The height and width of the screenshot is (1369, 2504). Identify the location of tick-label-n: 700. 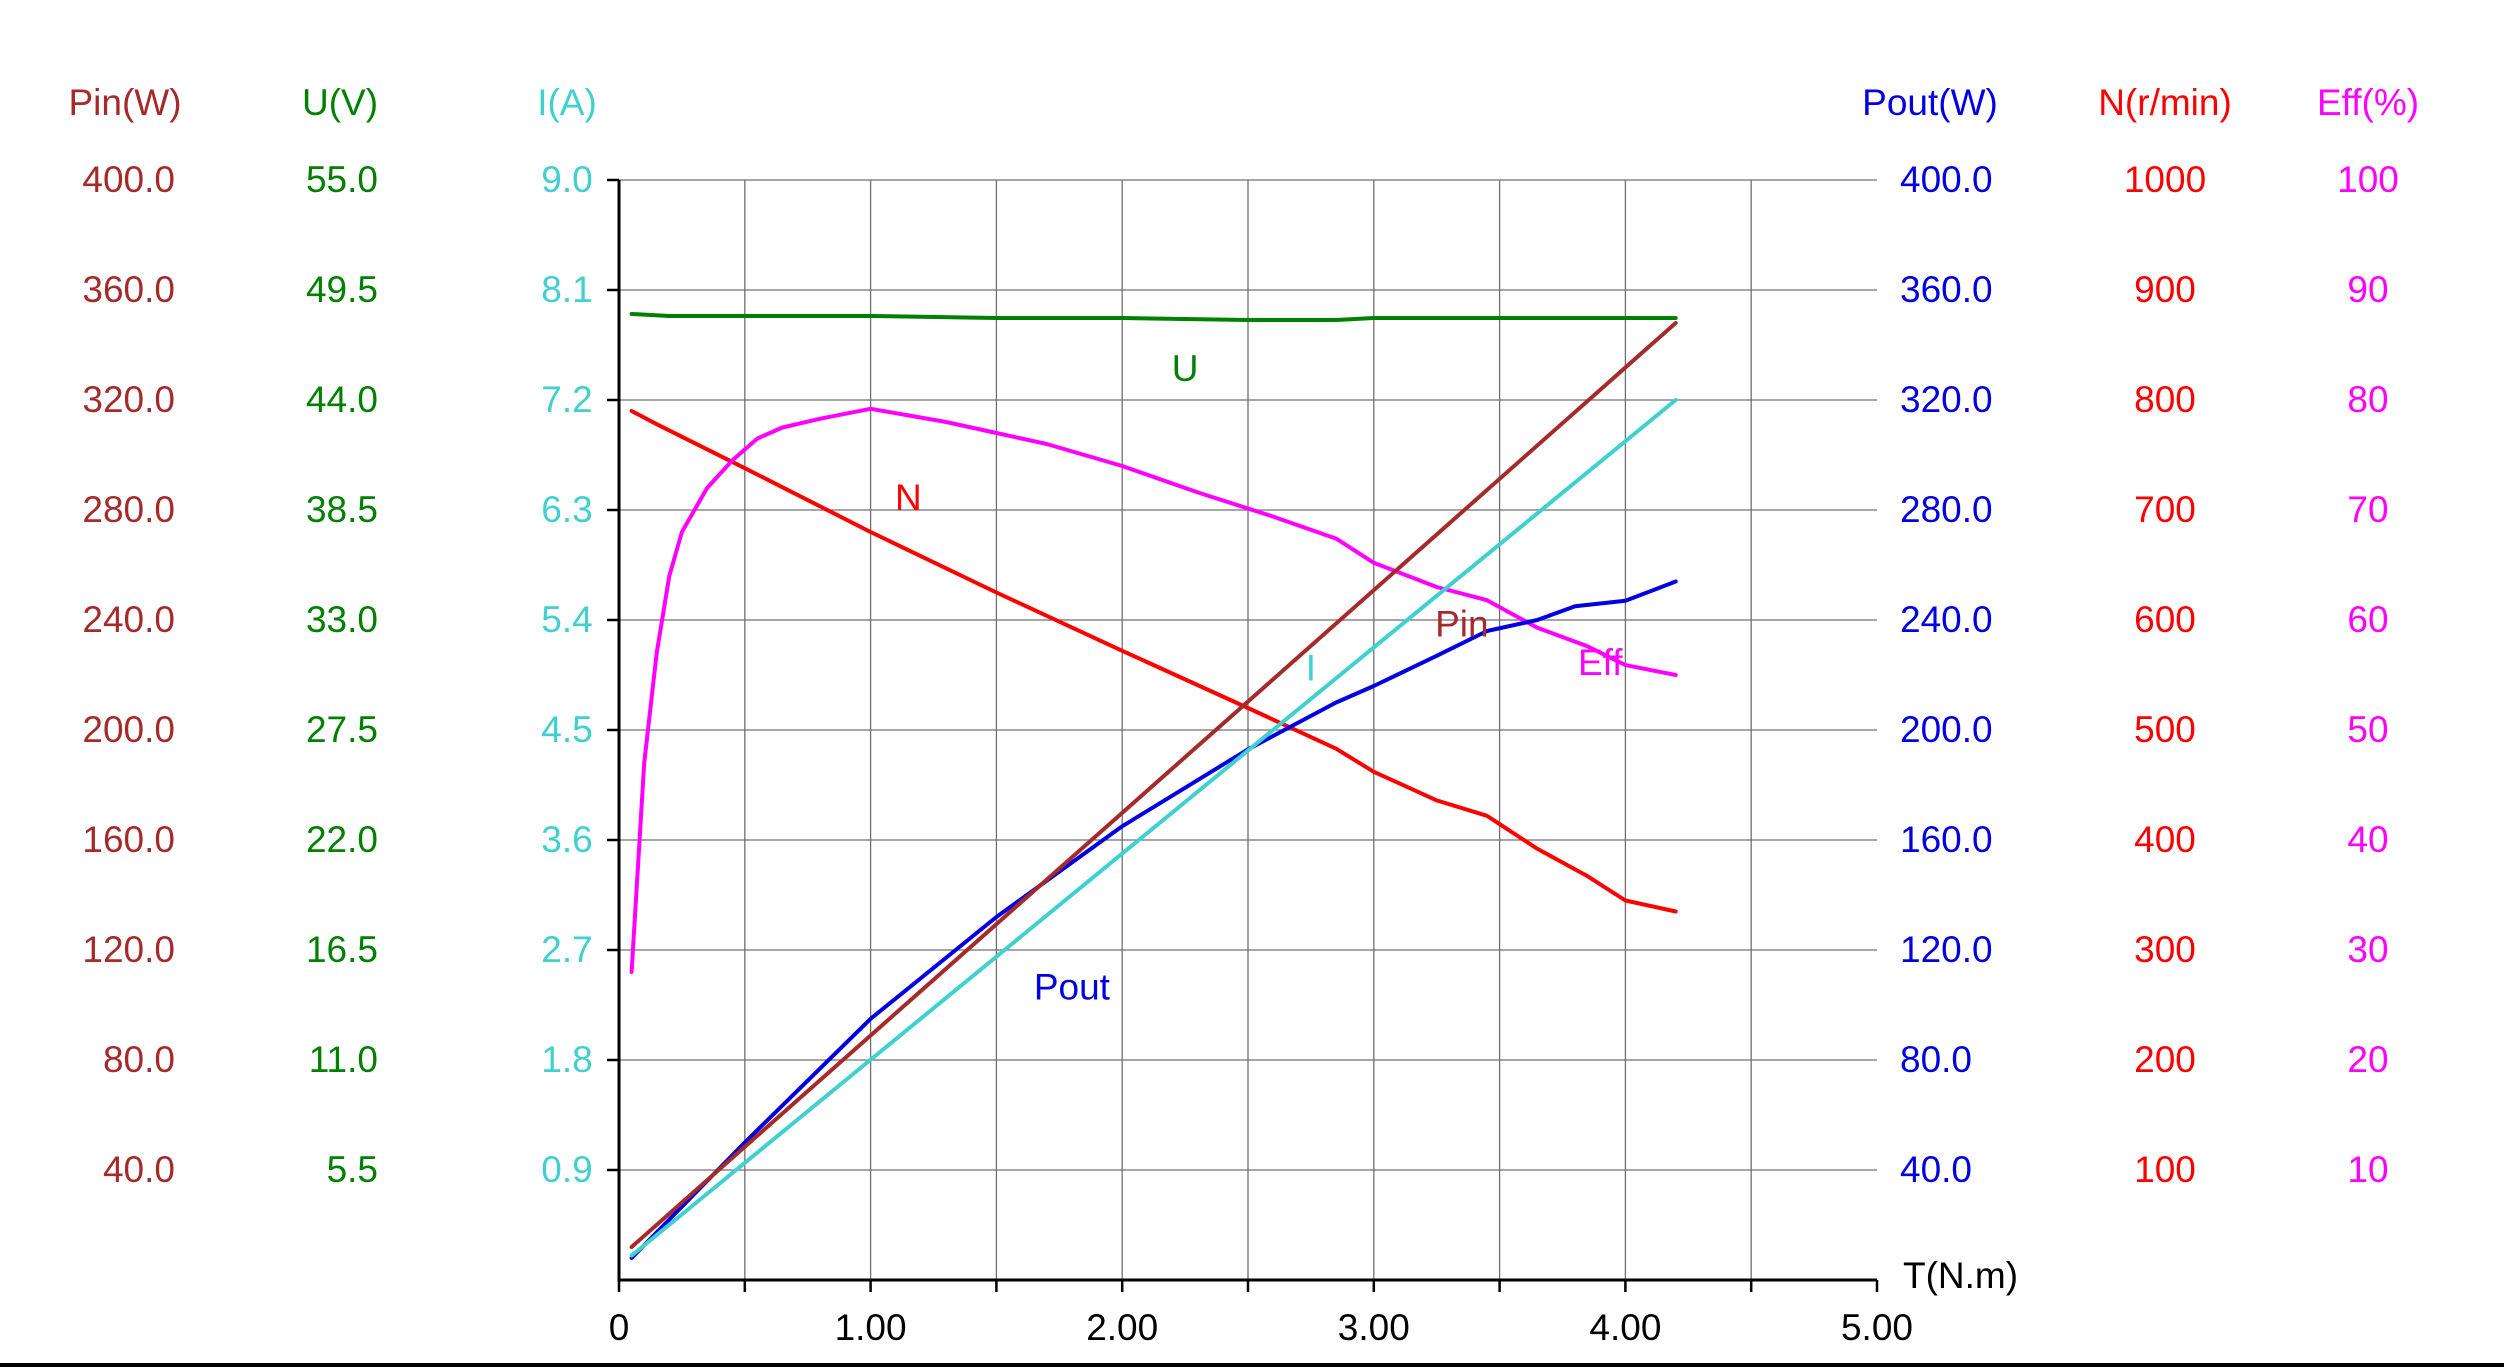
(2165, 509).